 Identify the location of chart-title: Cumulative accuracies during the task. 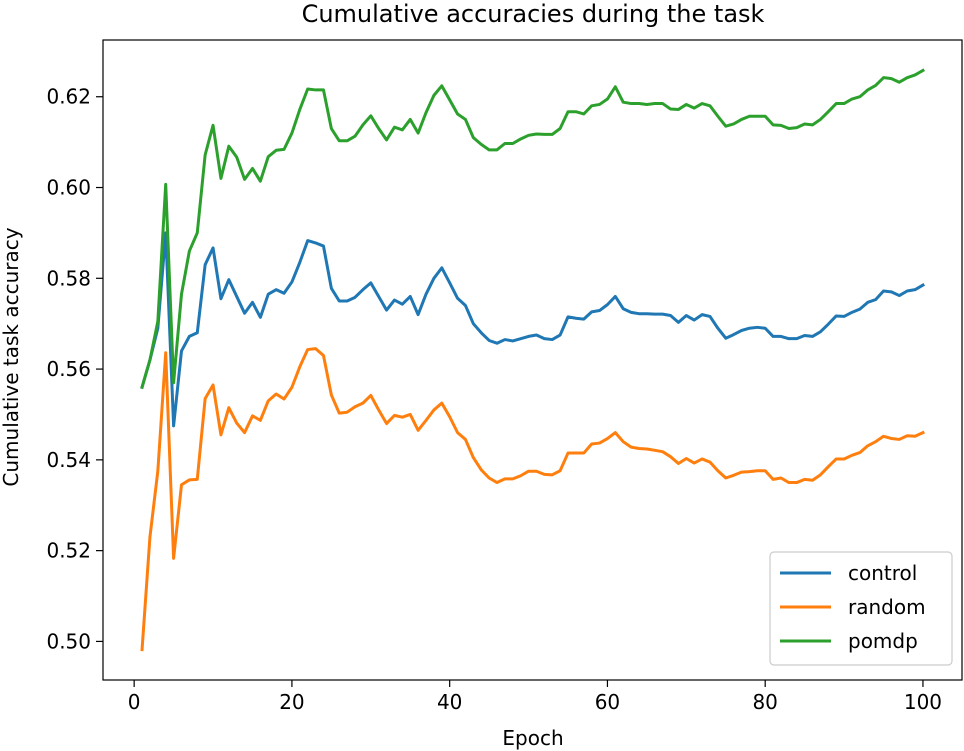
(533, 14).